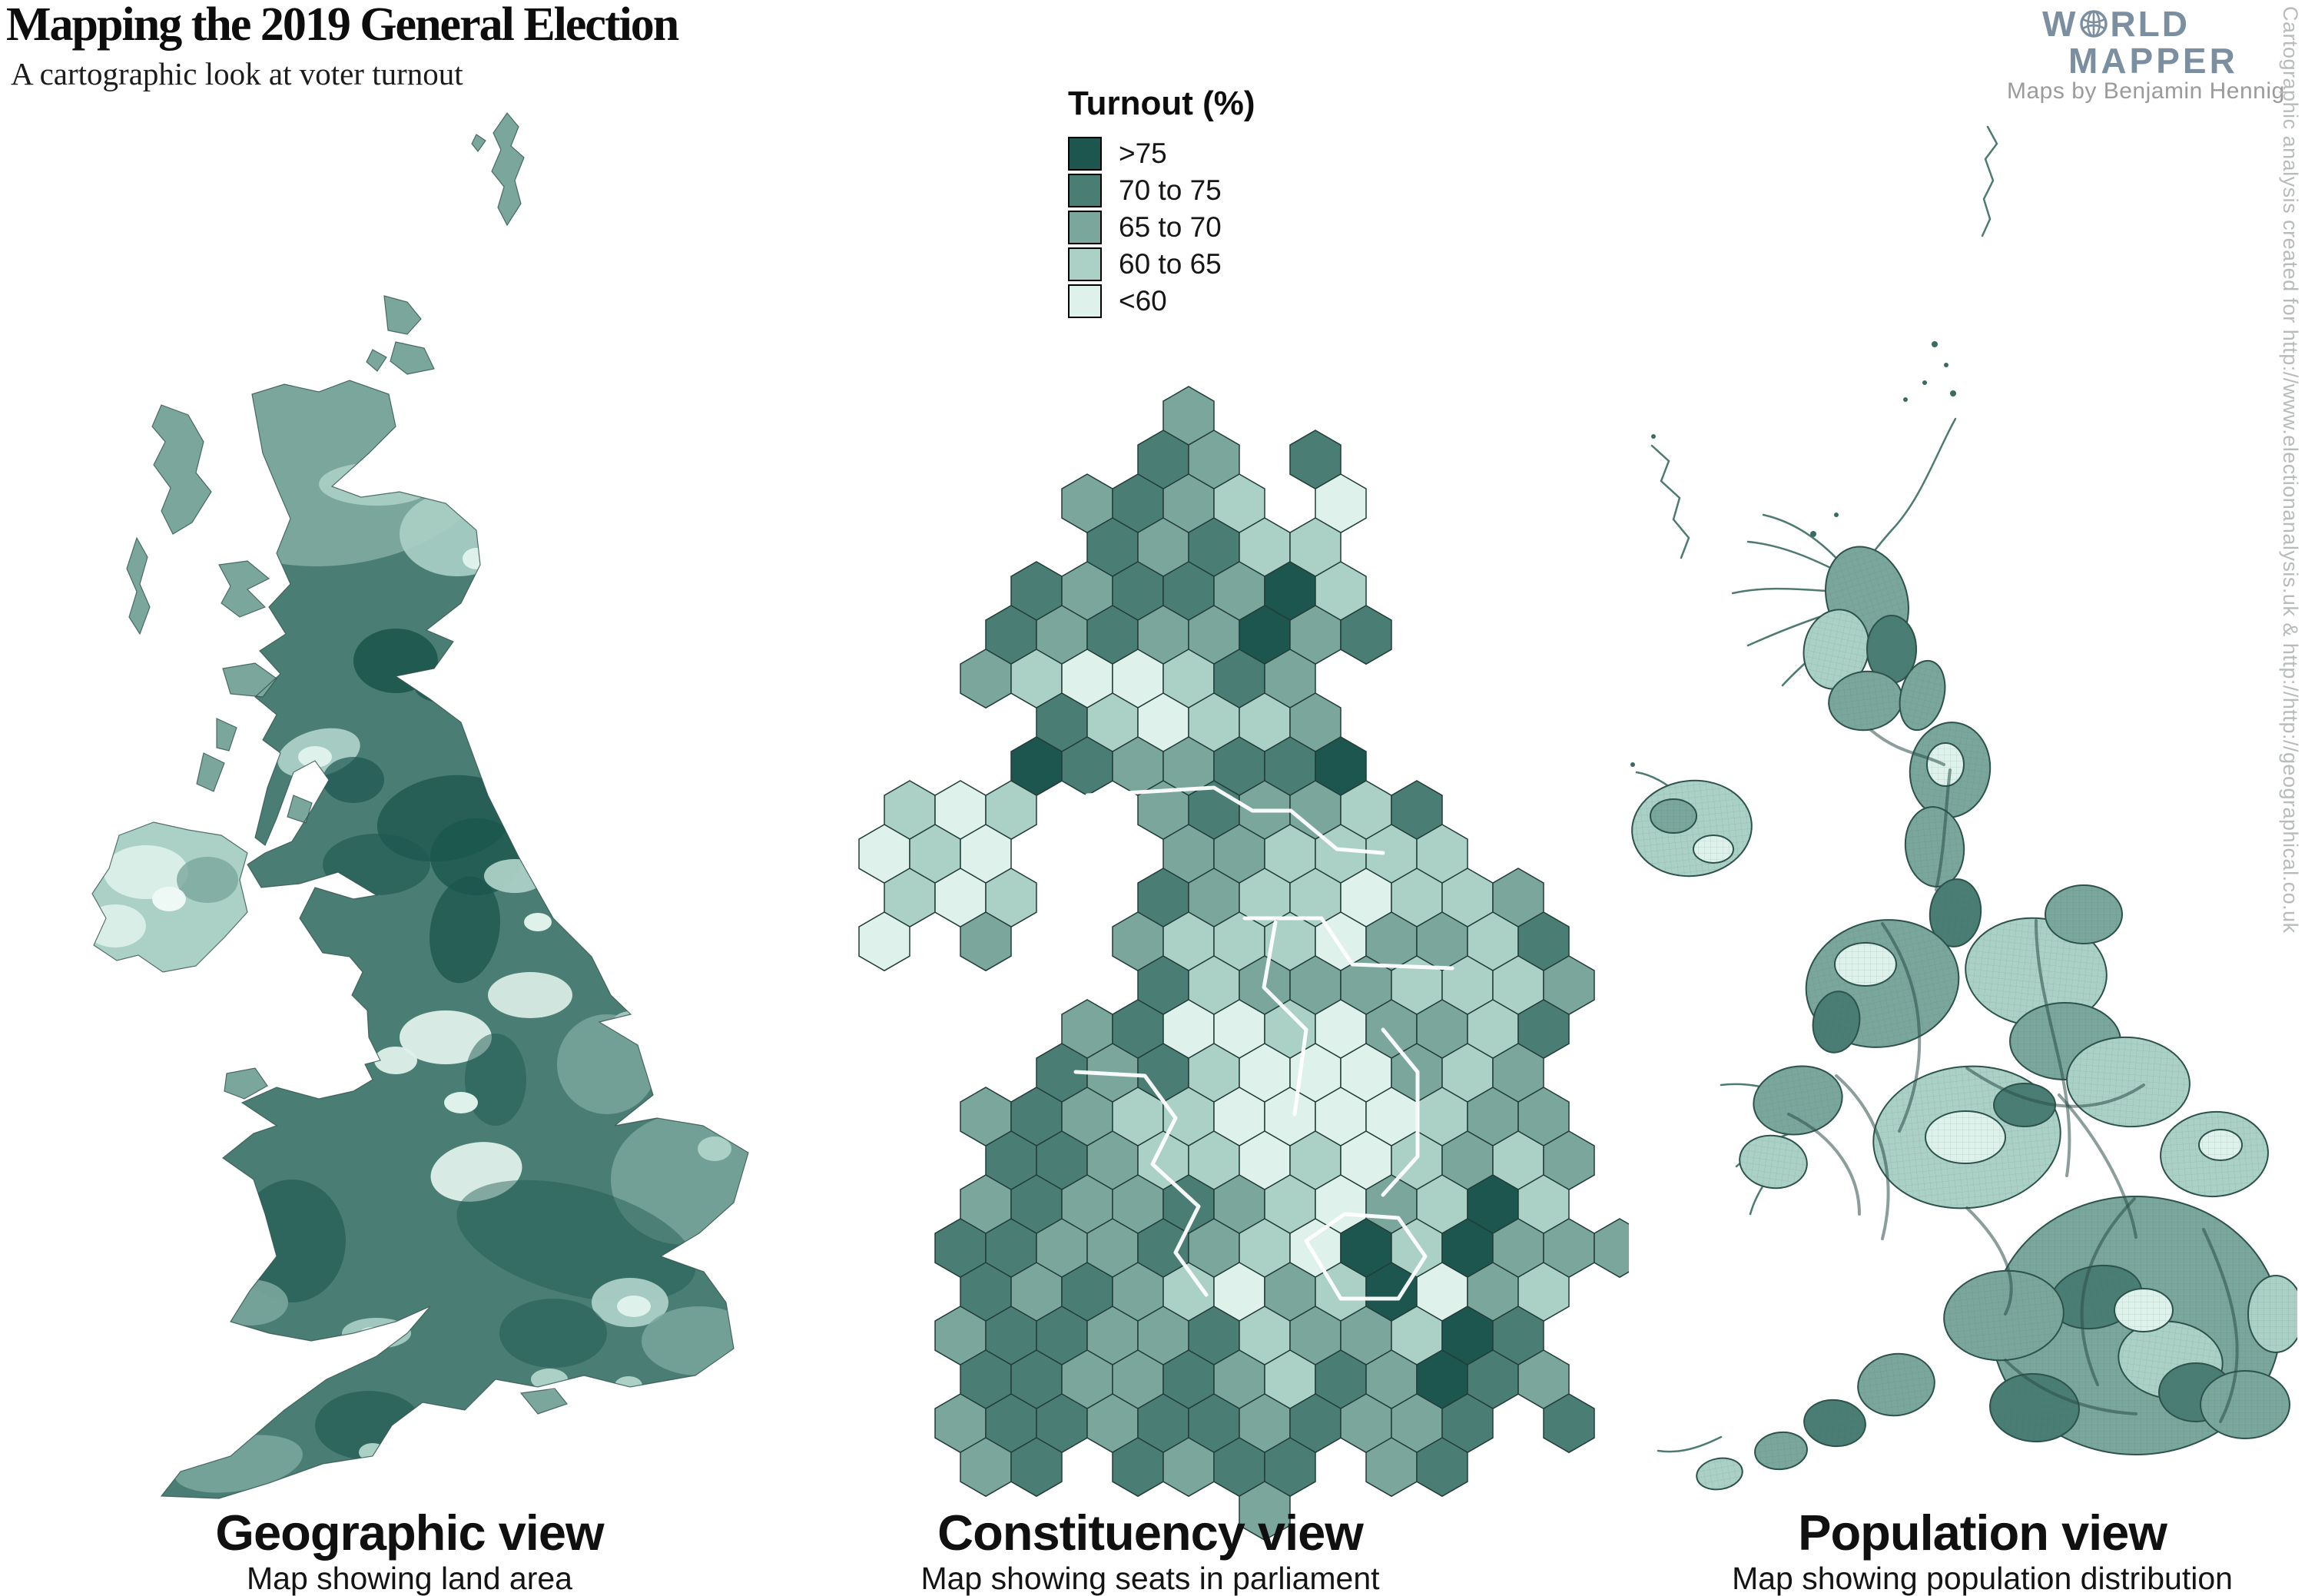 This screenshot has width=2305, height=1596. I want to click on legend-items: >75 70 to 75 65 to 70 60 to 65 <60, so click(1161, 227).